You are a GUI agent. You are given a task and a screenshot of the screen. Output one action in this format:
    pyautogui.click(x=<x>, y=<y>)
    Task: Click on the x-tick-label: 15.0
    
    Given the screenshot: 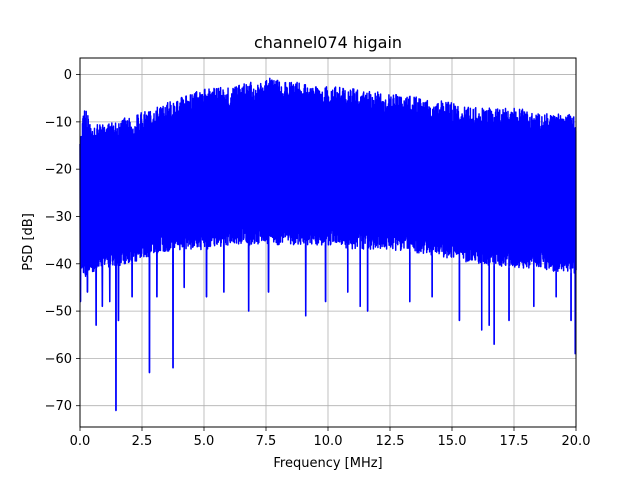 What is the action you would take?
    pyautogui.click(x=452, y=441)
    